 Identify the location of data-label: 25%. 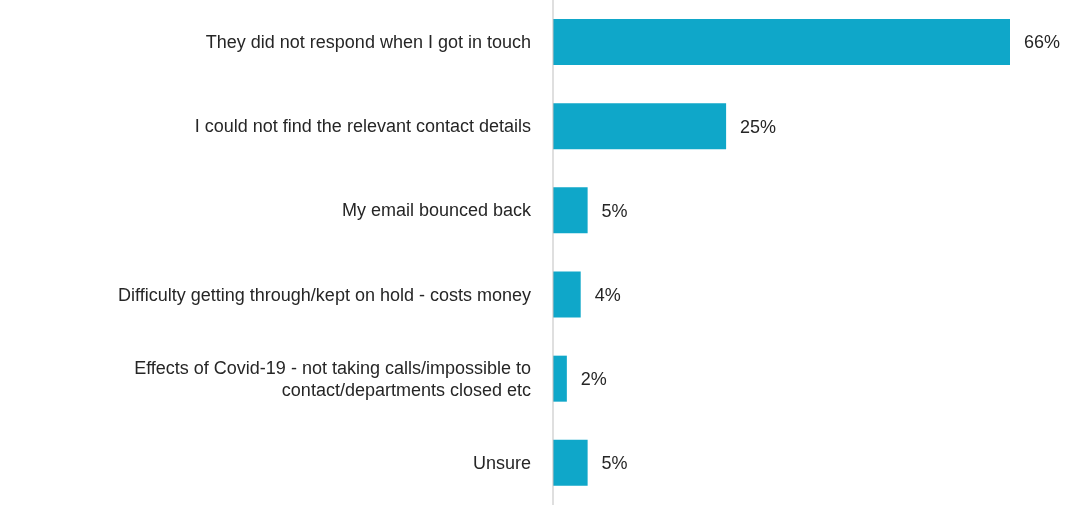
(758, 126).